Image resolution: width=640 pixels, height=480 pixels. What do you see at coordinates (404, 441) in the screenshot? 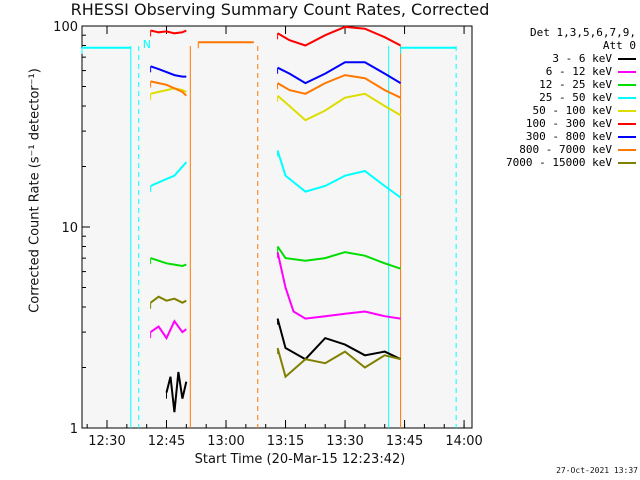
I see `x-tick-label: 13:45` at bounding box center [404, 441].